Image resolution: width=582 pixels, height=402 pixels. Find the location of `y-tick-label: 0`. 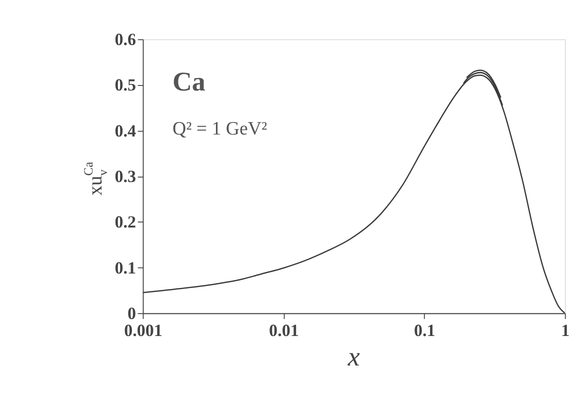

y-tick-label: 0 is located at coordinates (132, 314).